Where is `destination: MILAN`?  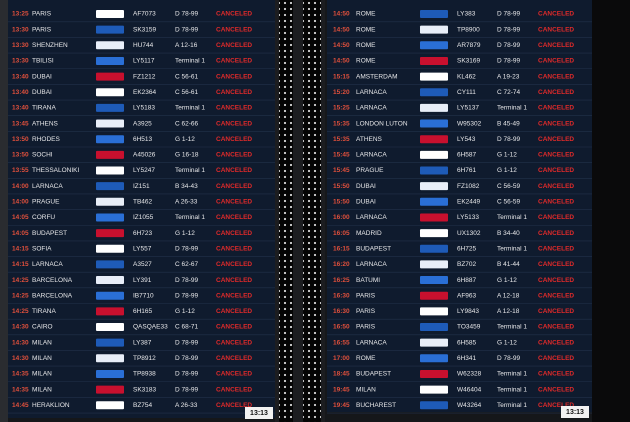 destination: MILAN is located at coordinates (42, 389).